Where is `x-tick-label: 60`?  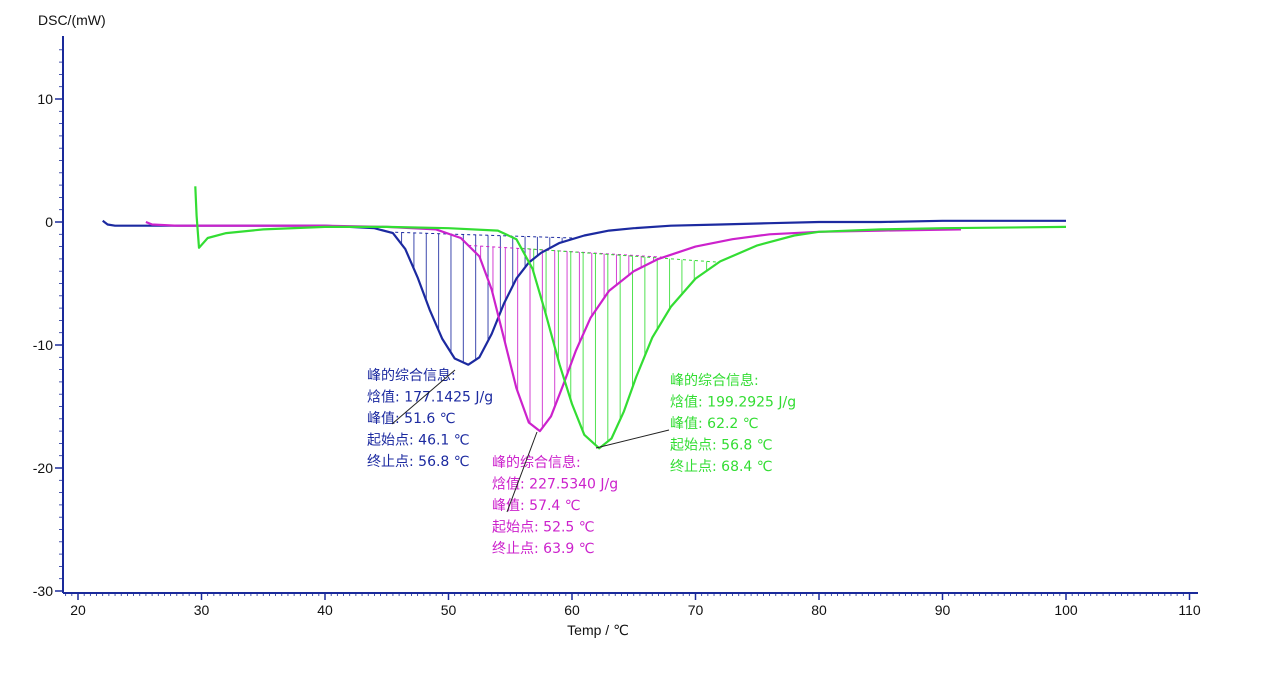
x-tick-label: 60 is located at coordinates (572, 610).